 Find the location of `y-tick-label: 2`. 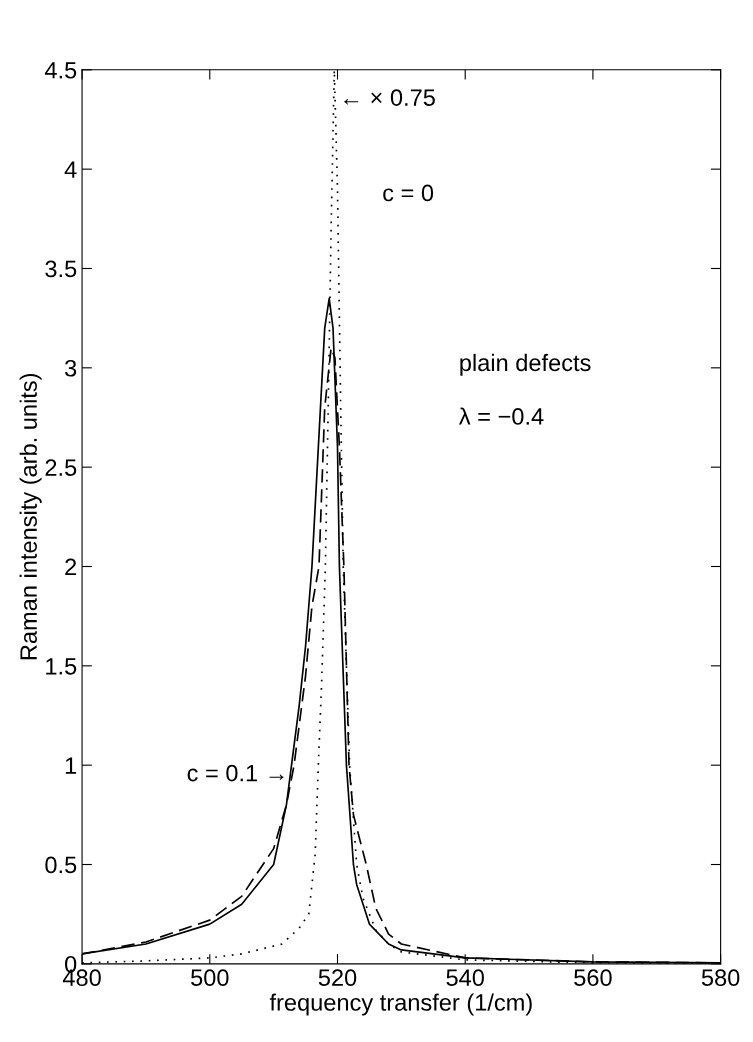

y-tick-label: 2 is located at coordinates (71, 567).